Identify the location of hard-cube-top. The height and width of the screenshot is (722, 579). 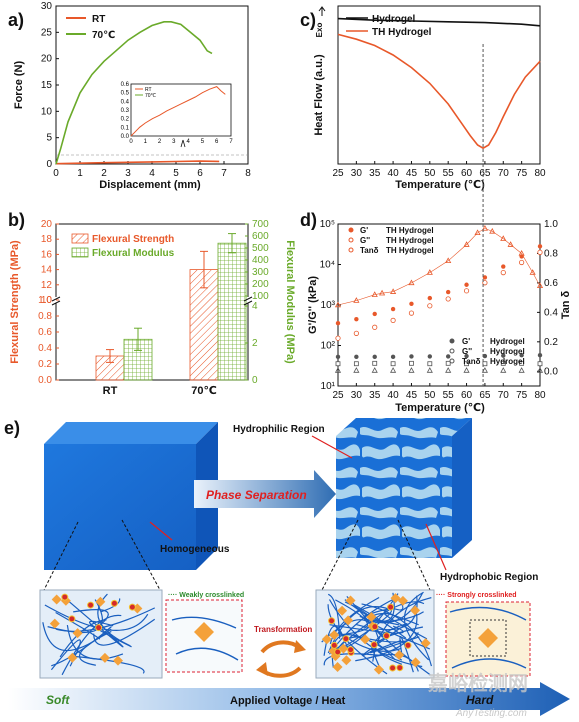
(404, 427).